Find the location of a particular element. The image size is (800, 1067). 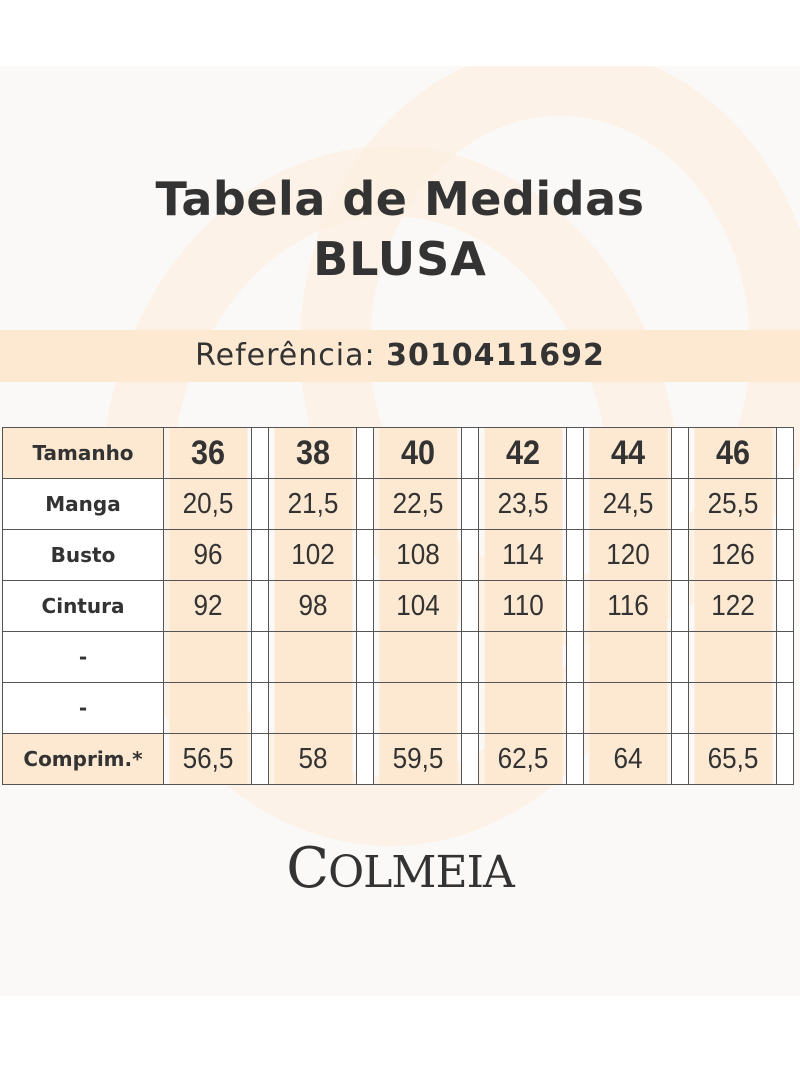

measurement-cell: 92 is located at coordinates (207, 606).